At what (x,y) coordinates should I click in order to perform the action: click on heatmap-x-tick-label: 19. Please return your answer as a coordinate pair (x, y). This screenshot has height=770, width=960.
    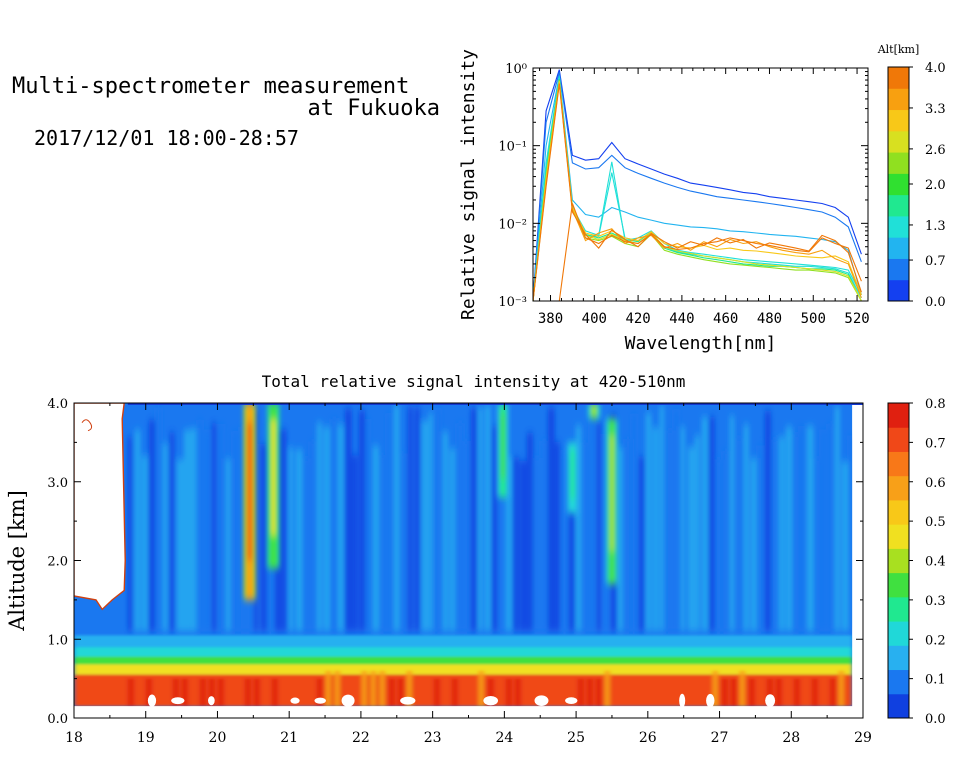
    Looking at the image, I should click on (146, 738).